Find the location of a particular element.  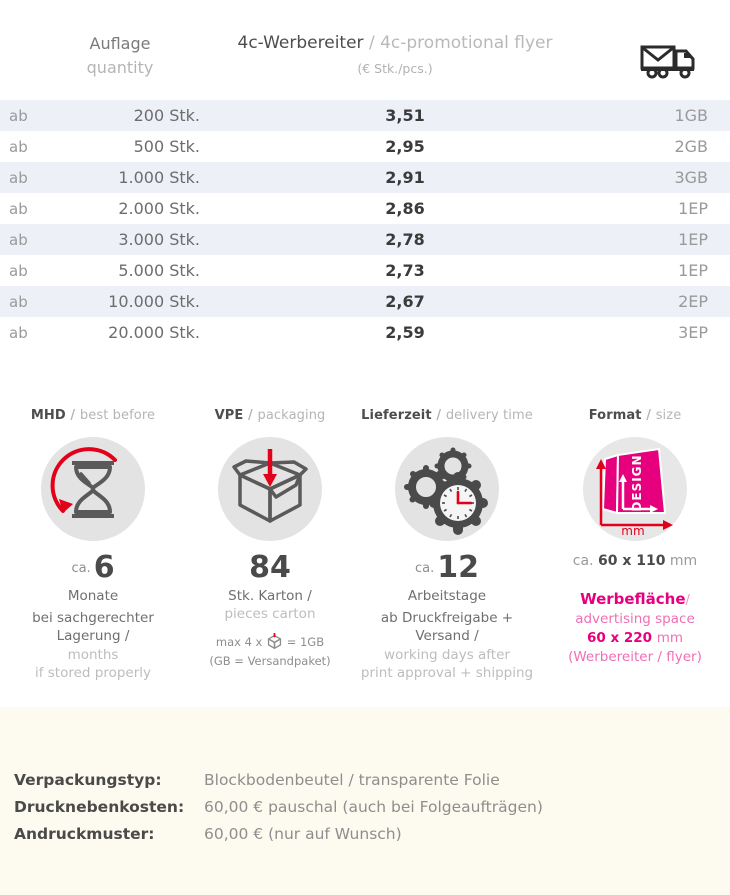

panel-format: Format / size DESIGN is located at coordinates (635, 533).